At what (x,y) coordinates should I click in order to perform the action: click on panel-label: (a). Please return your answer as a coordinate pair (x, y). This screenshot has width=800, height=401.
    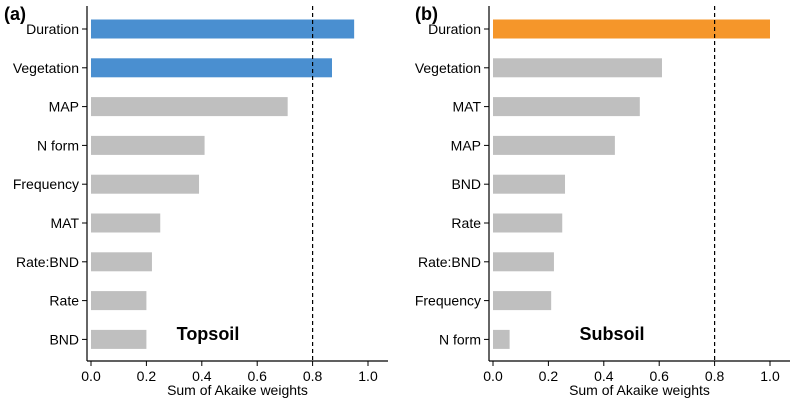
    Looking at the image, I should click on (15, 14).